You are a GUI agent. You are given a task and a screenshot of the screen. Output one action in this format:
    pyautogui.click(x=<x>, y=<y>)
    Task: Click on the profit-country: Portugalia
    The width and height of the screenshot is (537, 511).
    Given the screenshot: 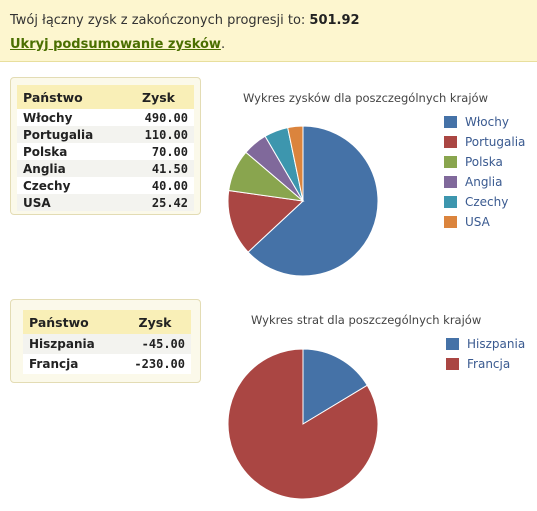 What is the action you would take?
    pyautogui.click(x=70, y=134)
    